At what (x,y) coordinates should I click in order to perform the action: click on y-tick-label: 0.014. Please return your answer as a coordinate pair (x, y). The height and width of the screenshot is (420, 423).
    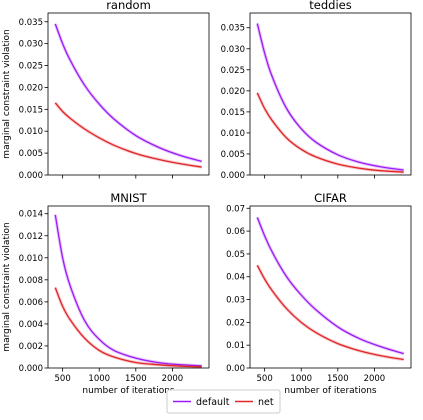
    Looking at the image, I should click on (31, 215).